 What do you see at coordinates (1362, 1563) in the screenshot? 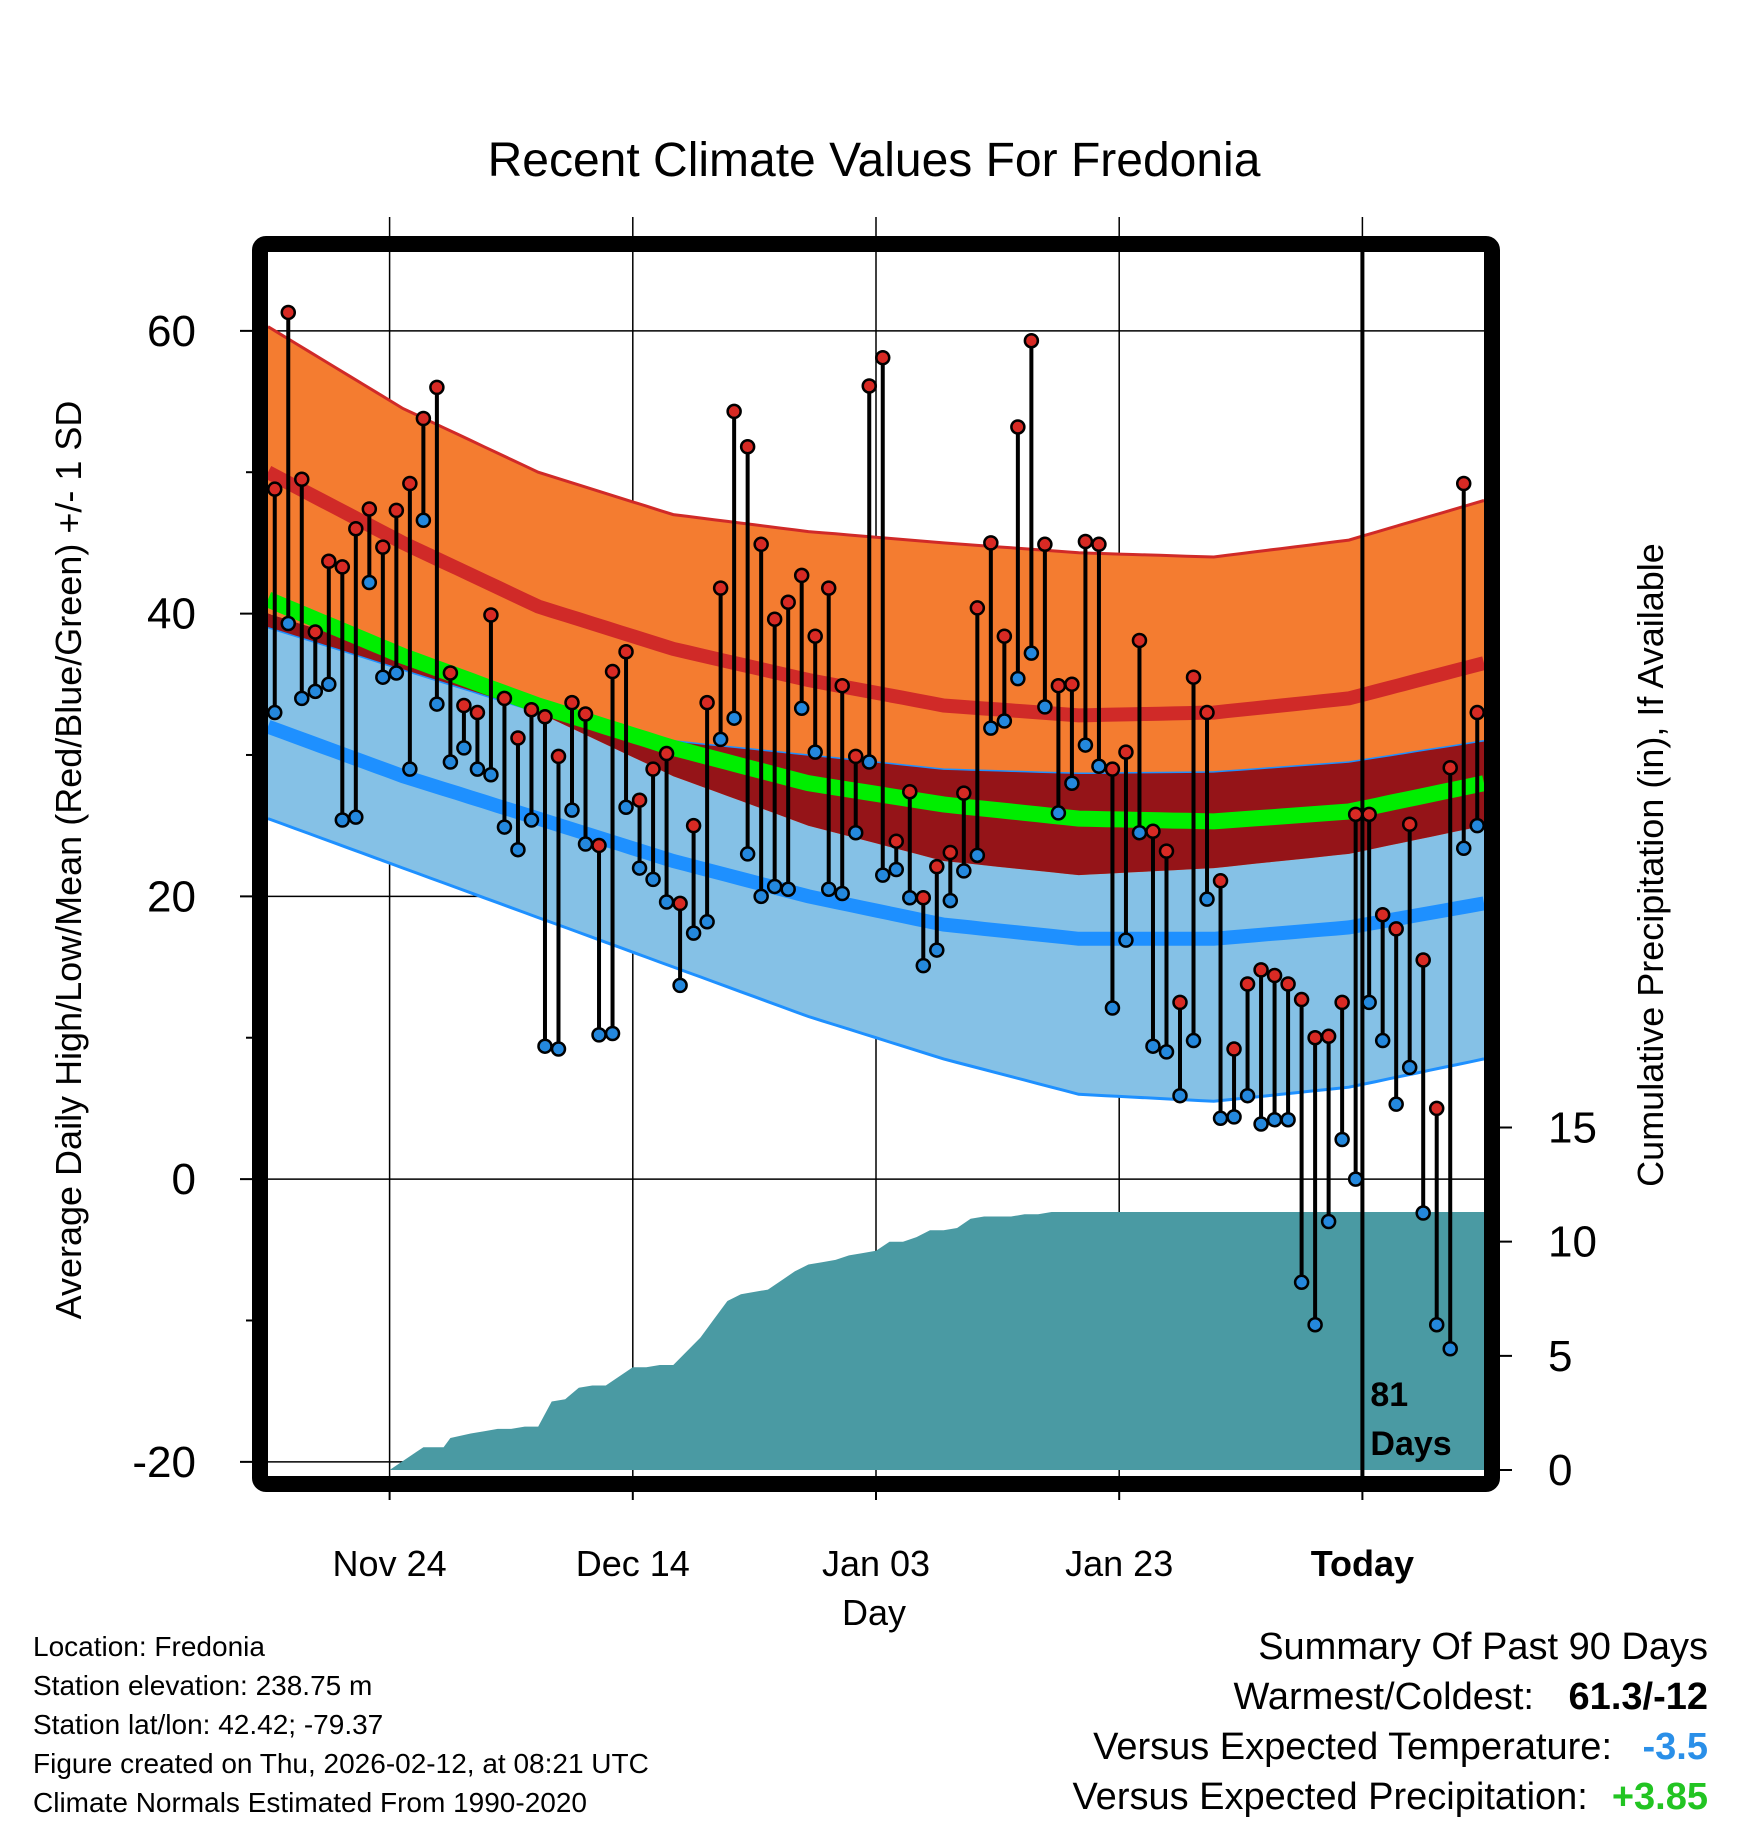
I see `x-tick-label: Today` at bounding box center [1362, 1563].